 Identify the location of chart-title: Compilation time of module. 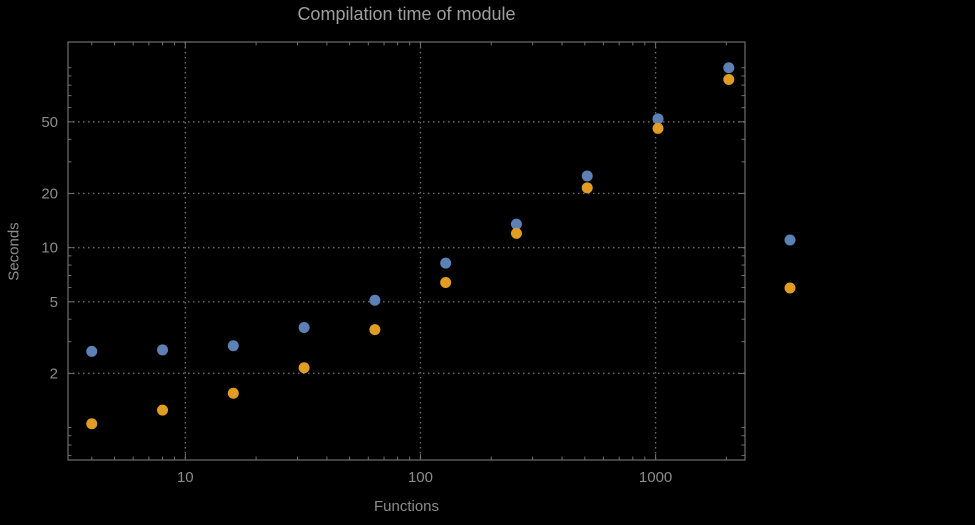
(406, 14).